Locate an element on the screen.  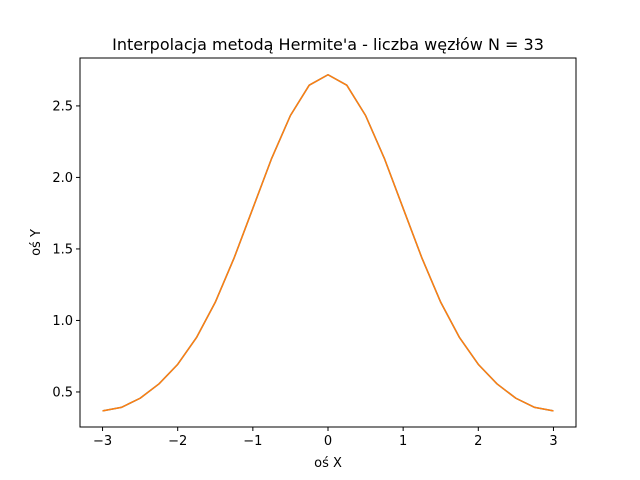
x-tick-label: 1 is located at coordinates (403, 441).